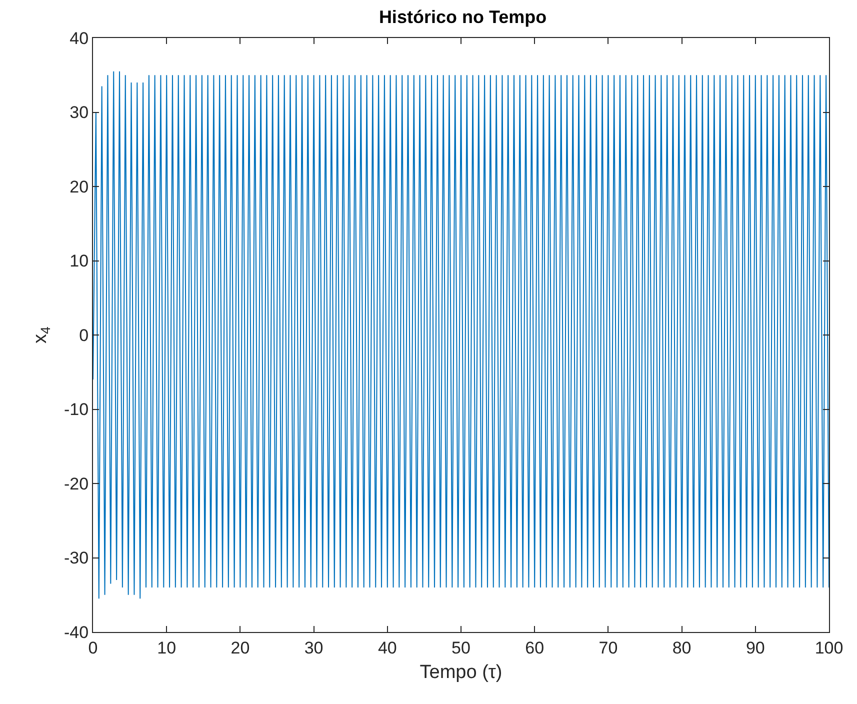  Describe the element at coordinates (755, 648) in the screenshot. I see `x-tick-label: 90` at that location.